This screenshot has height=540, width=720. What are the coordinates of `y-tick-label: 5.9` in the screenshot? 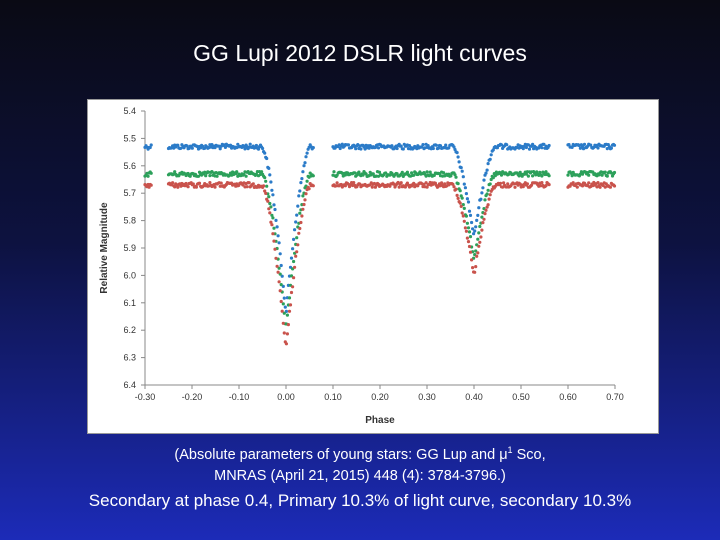 It's located at (129, 248).